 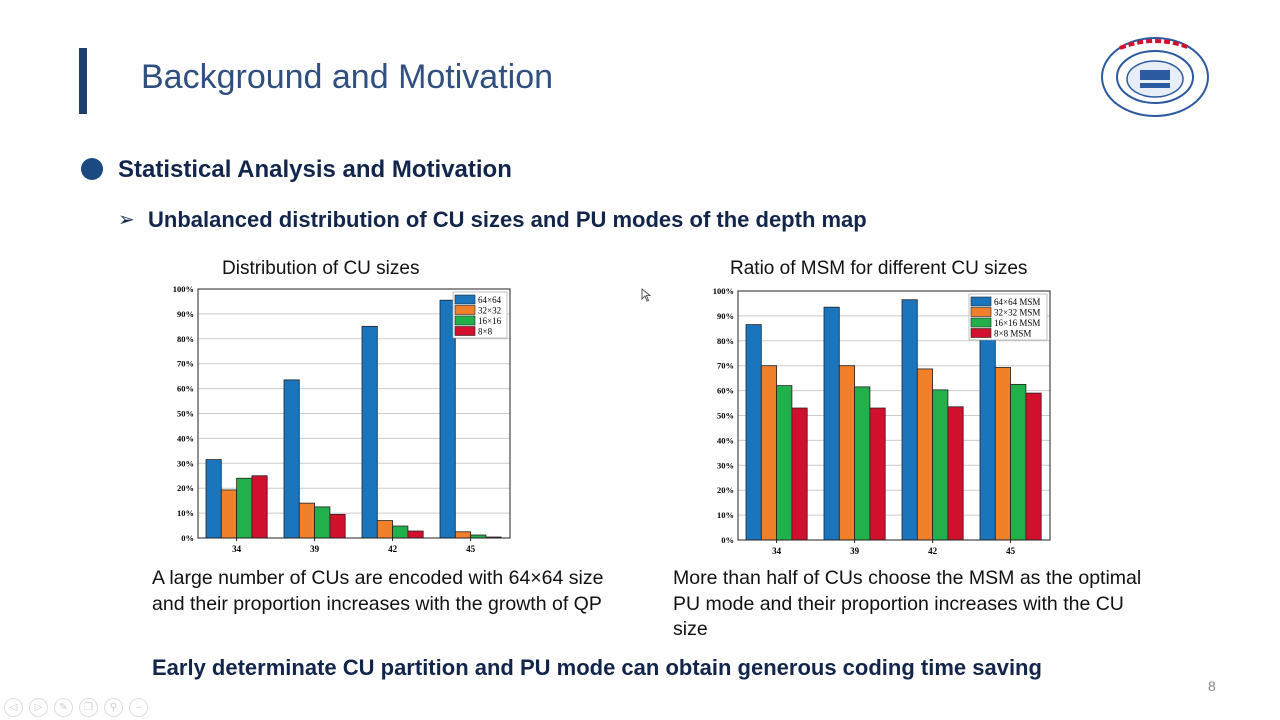 What do you see at coordinates (244, 508) in the screenshot?
I see `bar-16×16-34` at bounding box center [244, 508].